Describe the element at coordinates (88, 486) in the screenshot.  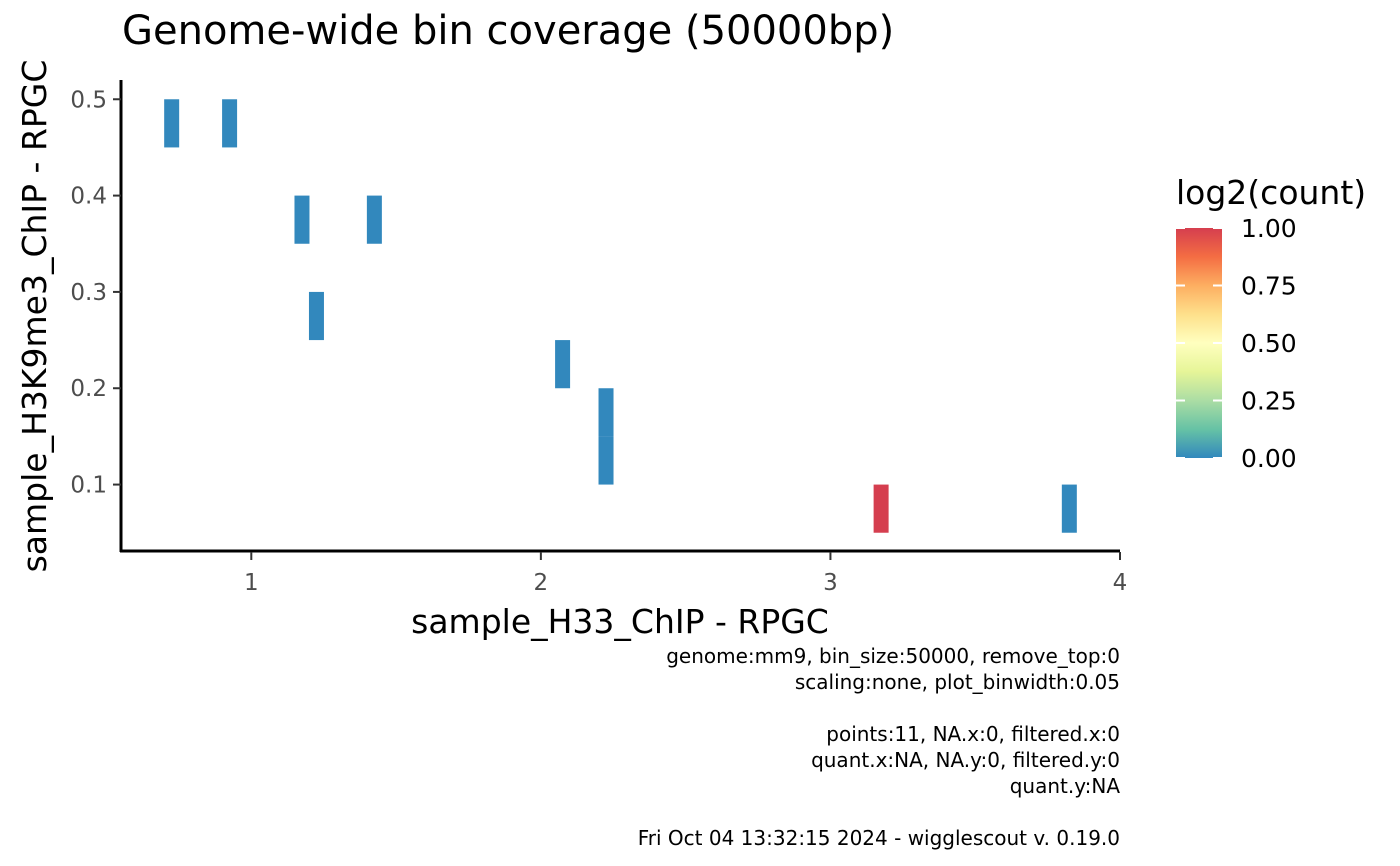
I see `y-tick-label: 0.1` at that location.